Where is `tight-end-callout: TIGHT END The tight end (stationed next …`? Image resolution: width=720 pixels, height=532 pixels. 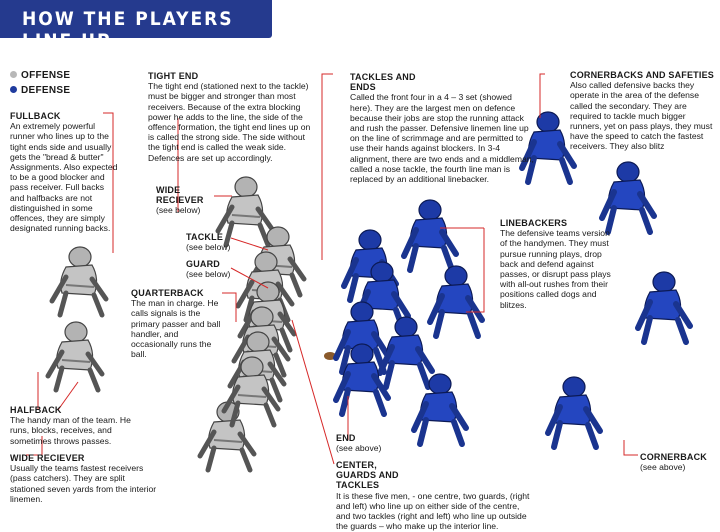
tight-end-callout: TIGHT END The tight end (stationed next … is located at coordinates (233, 117).